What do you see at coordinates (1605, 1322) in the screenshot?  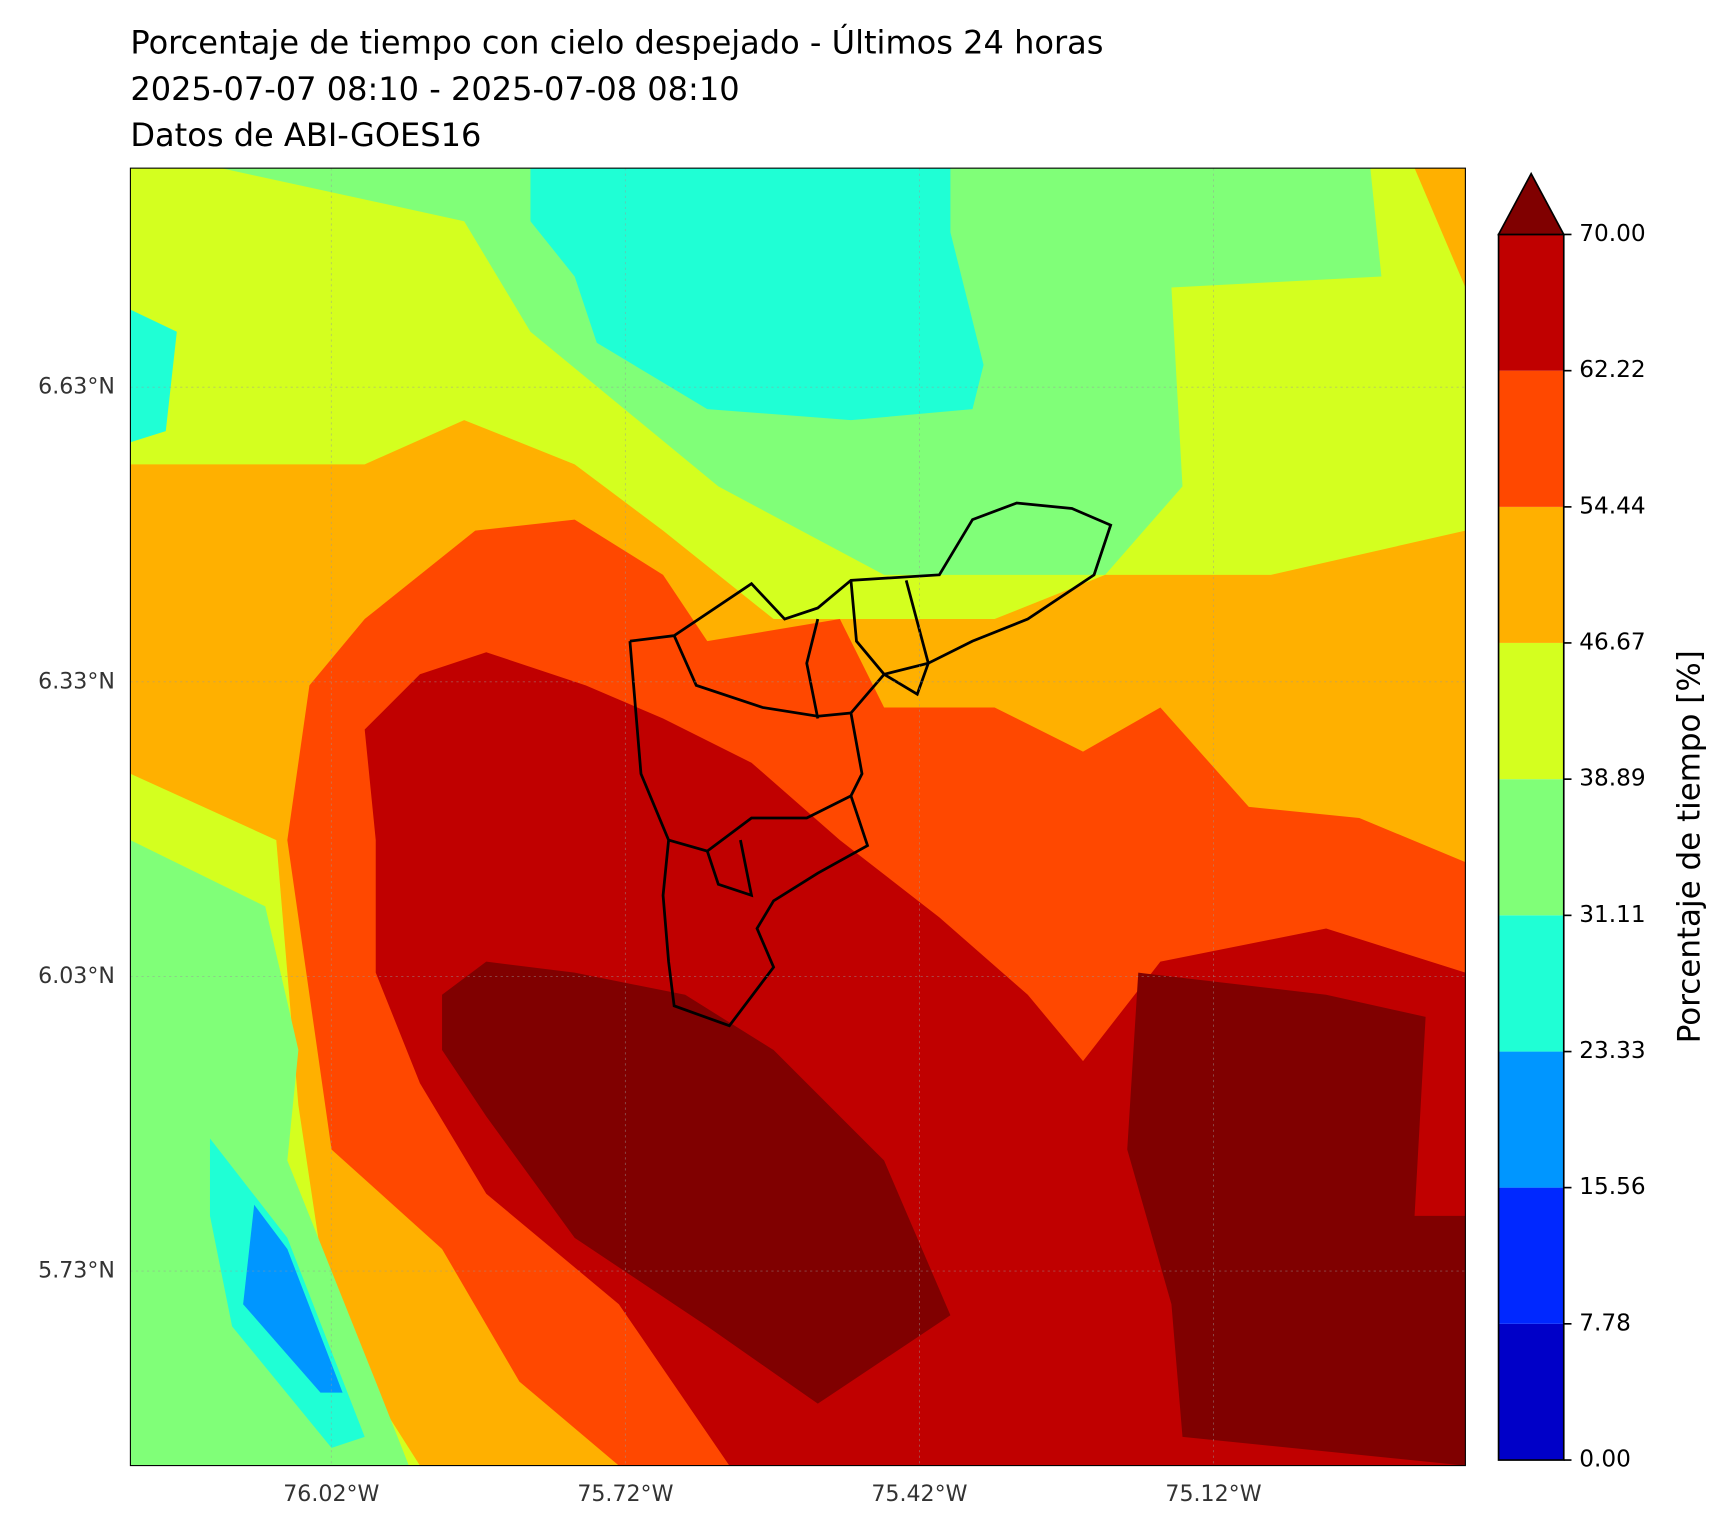 I see `colorbar-tick-label: 7.78` at bounding box center [1605, 1322].